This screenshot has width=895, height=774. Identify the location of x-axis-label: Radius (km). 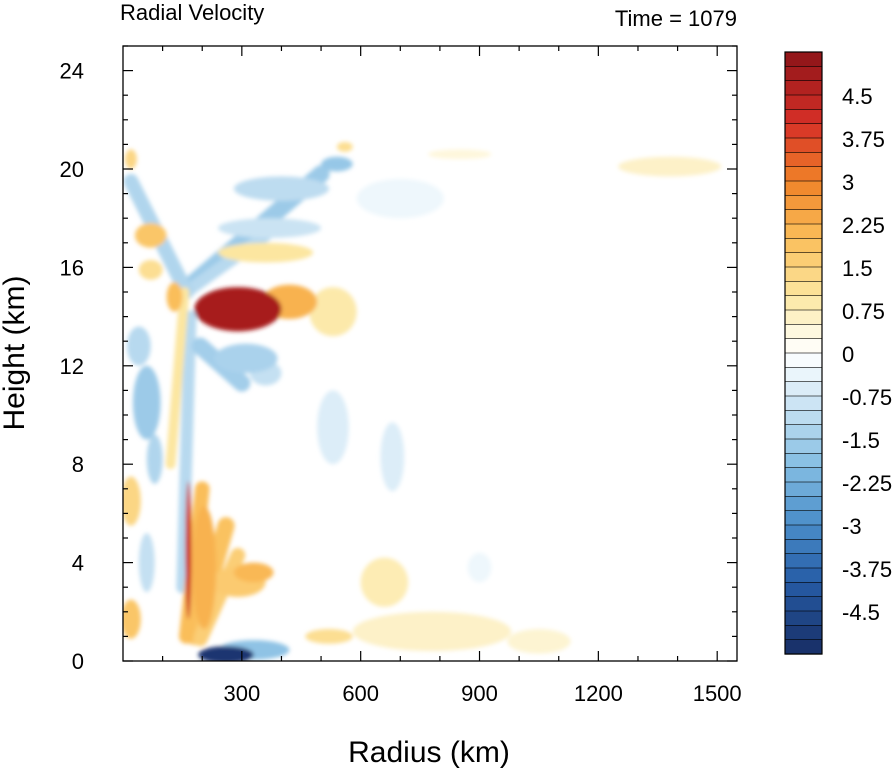
(429, 752).